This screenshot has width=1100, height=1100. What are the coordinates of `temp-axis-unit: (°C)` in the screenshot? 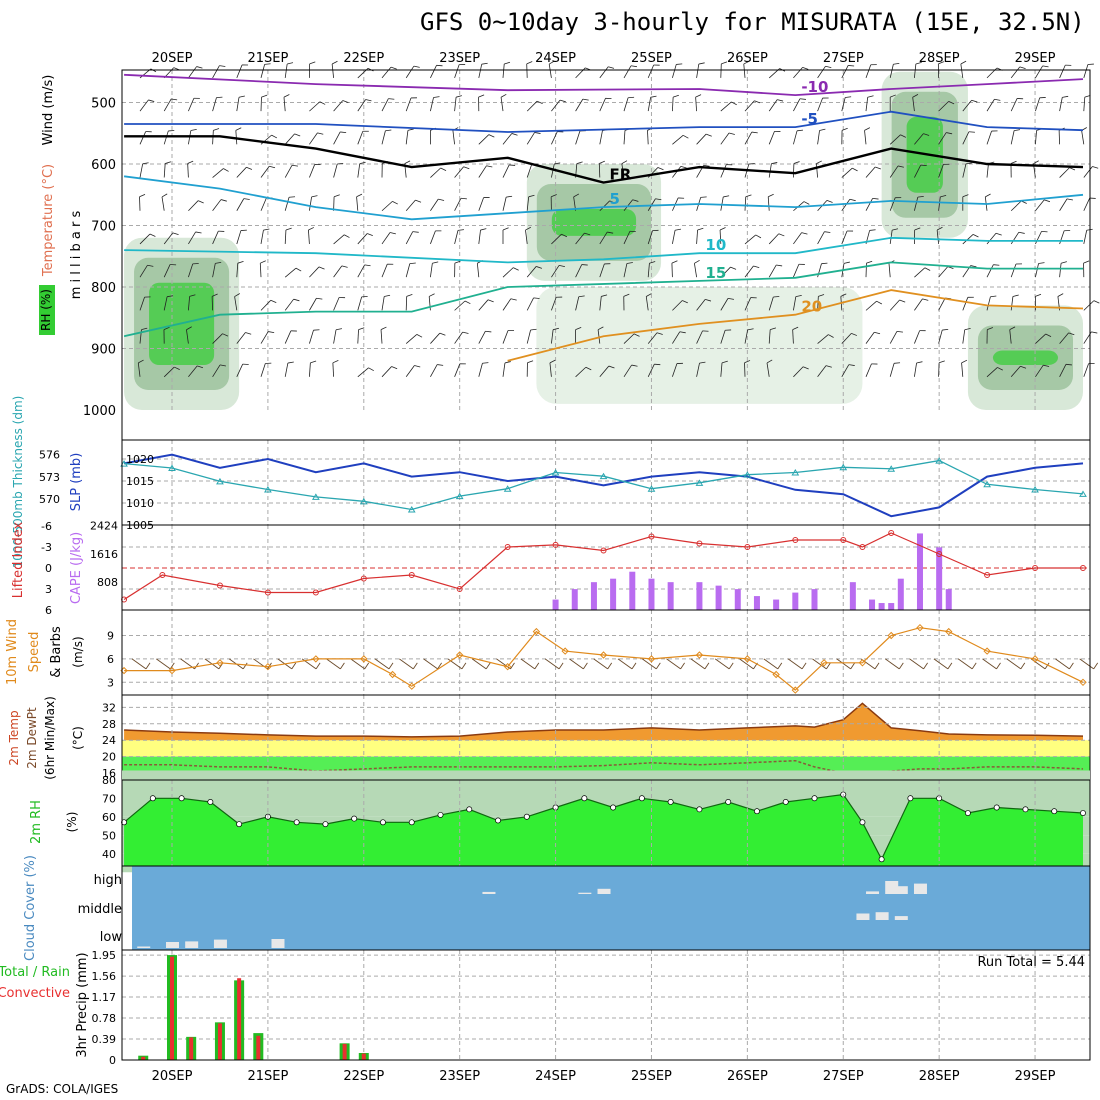 It's located at (78, 738).